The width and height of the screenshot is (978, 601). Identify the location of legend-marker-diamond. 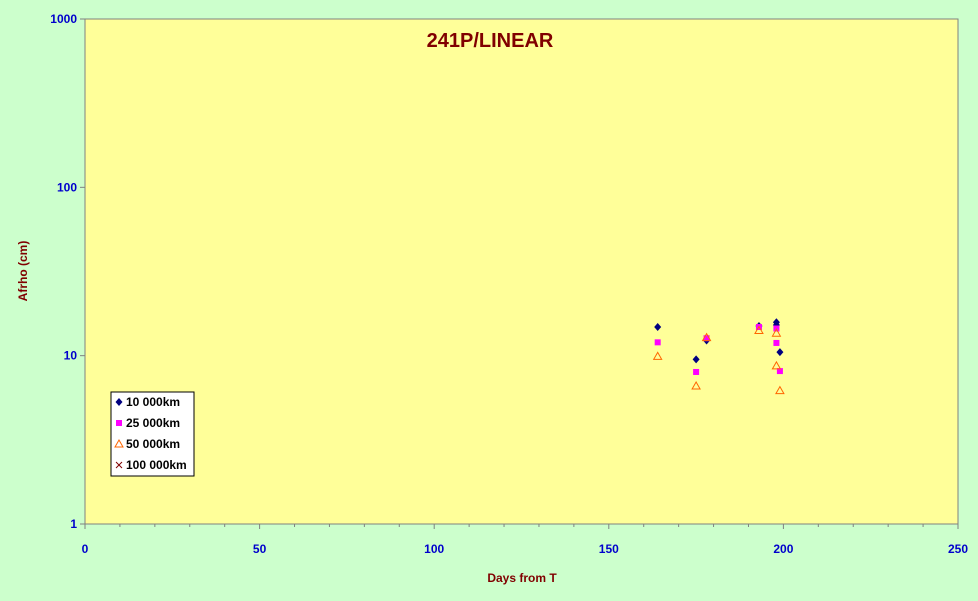
(119, 402).